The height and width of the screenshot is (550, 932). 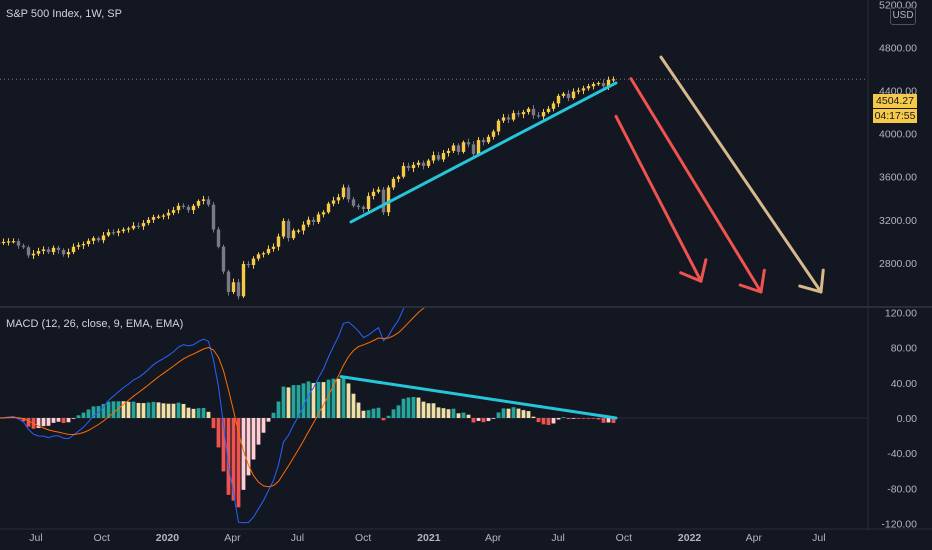 I want to click on price-tick-label: 4000.00, so click(x=898, y=135).